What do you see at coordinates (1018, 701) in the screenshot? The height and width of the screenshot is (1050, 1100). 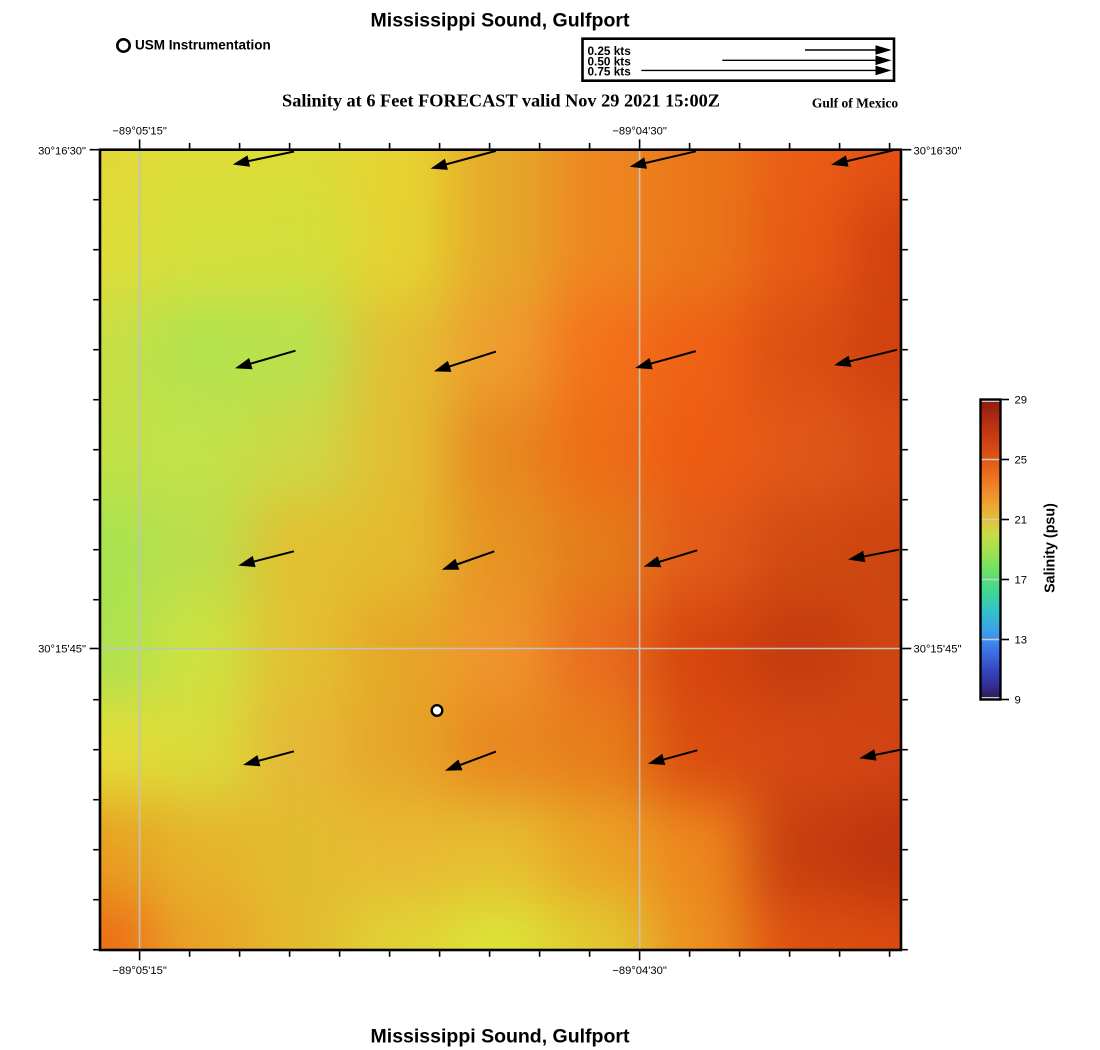 I see `svg-text: 9` at bounding box center [1018, 701].